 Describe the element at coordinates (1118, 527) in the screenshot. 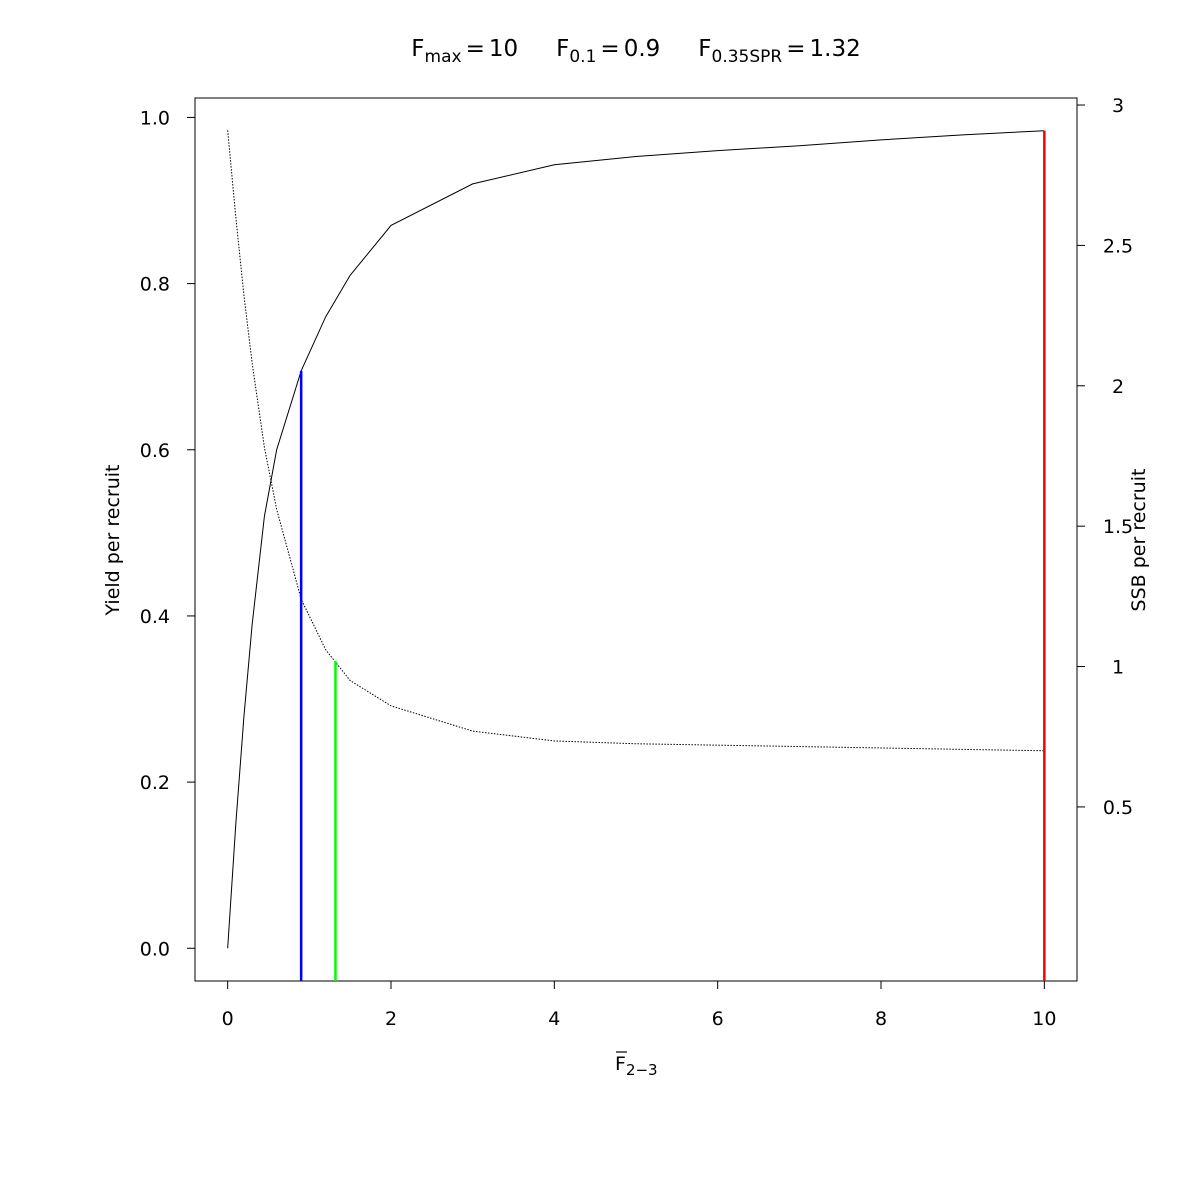

I see `y2-tick-label: 1.5` at that location.